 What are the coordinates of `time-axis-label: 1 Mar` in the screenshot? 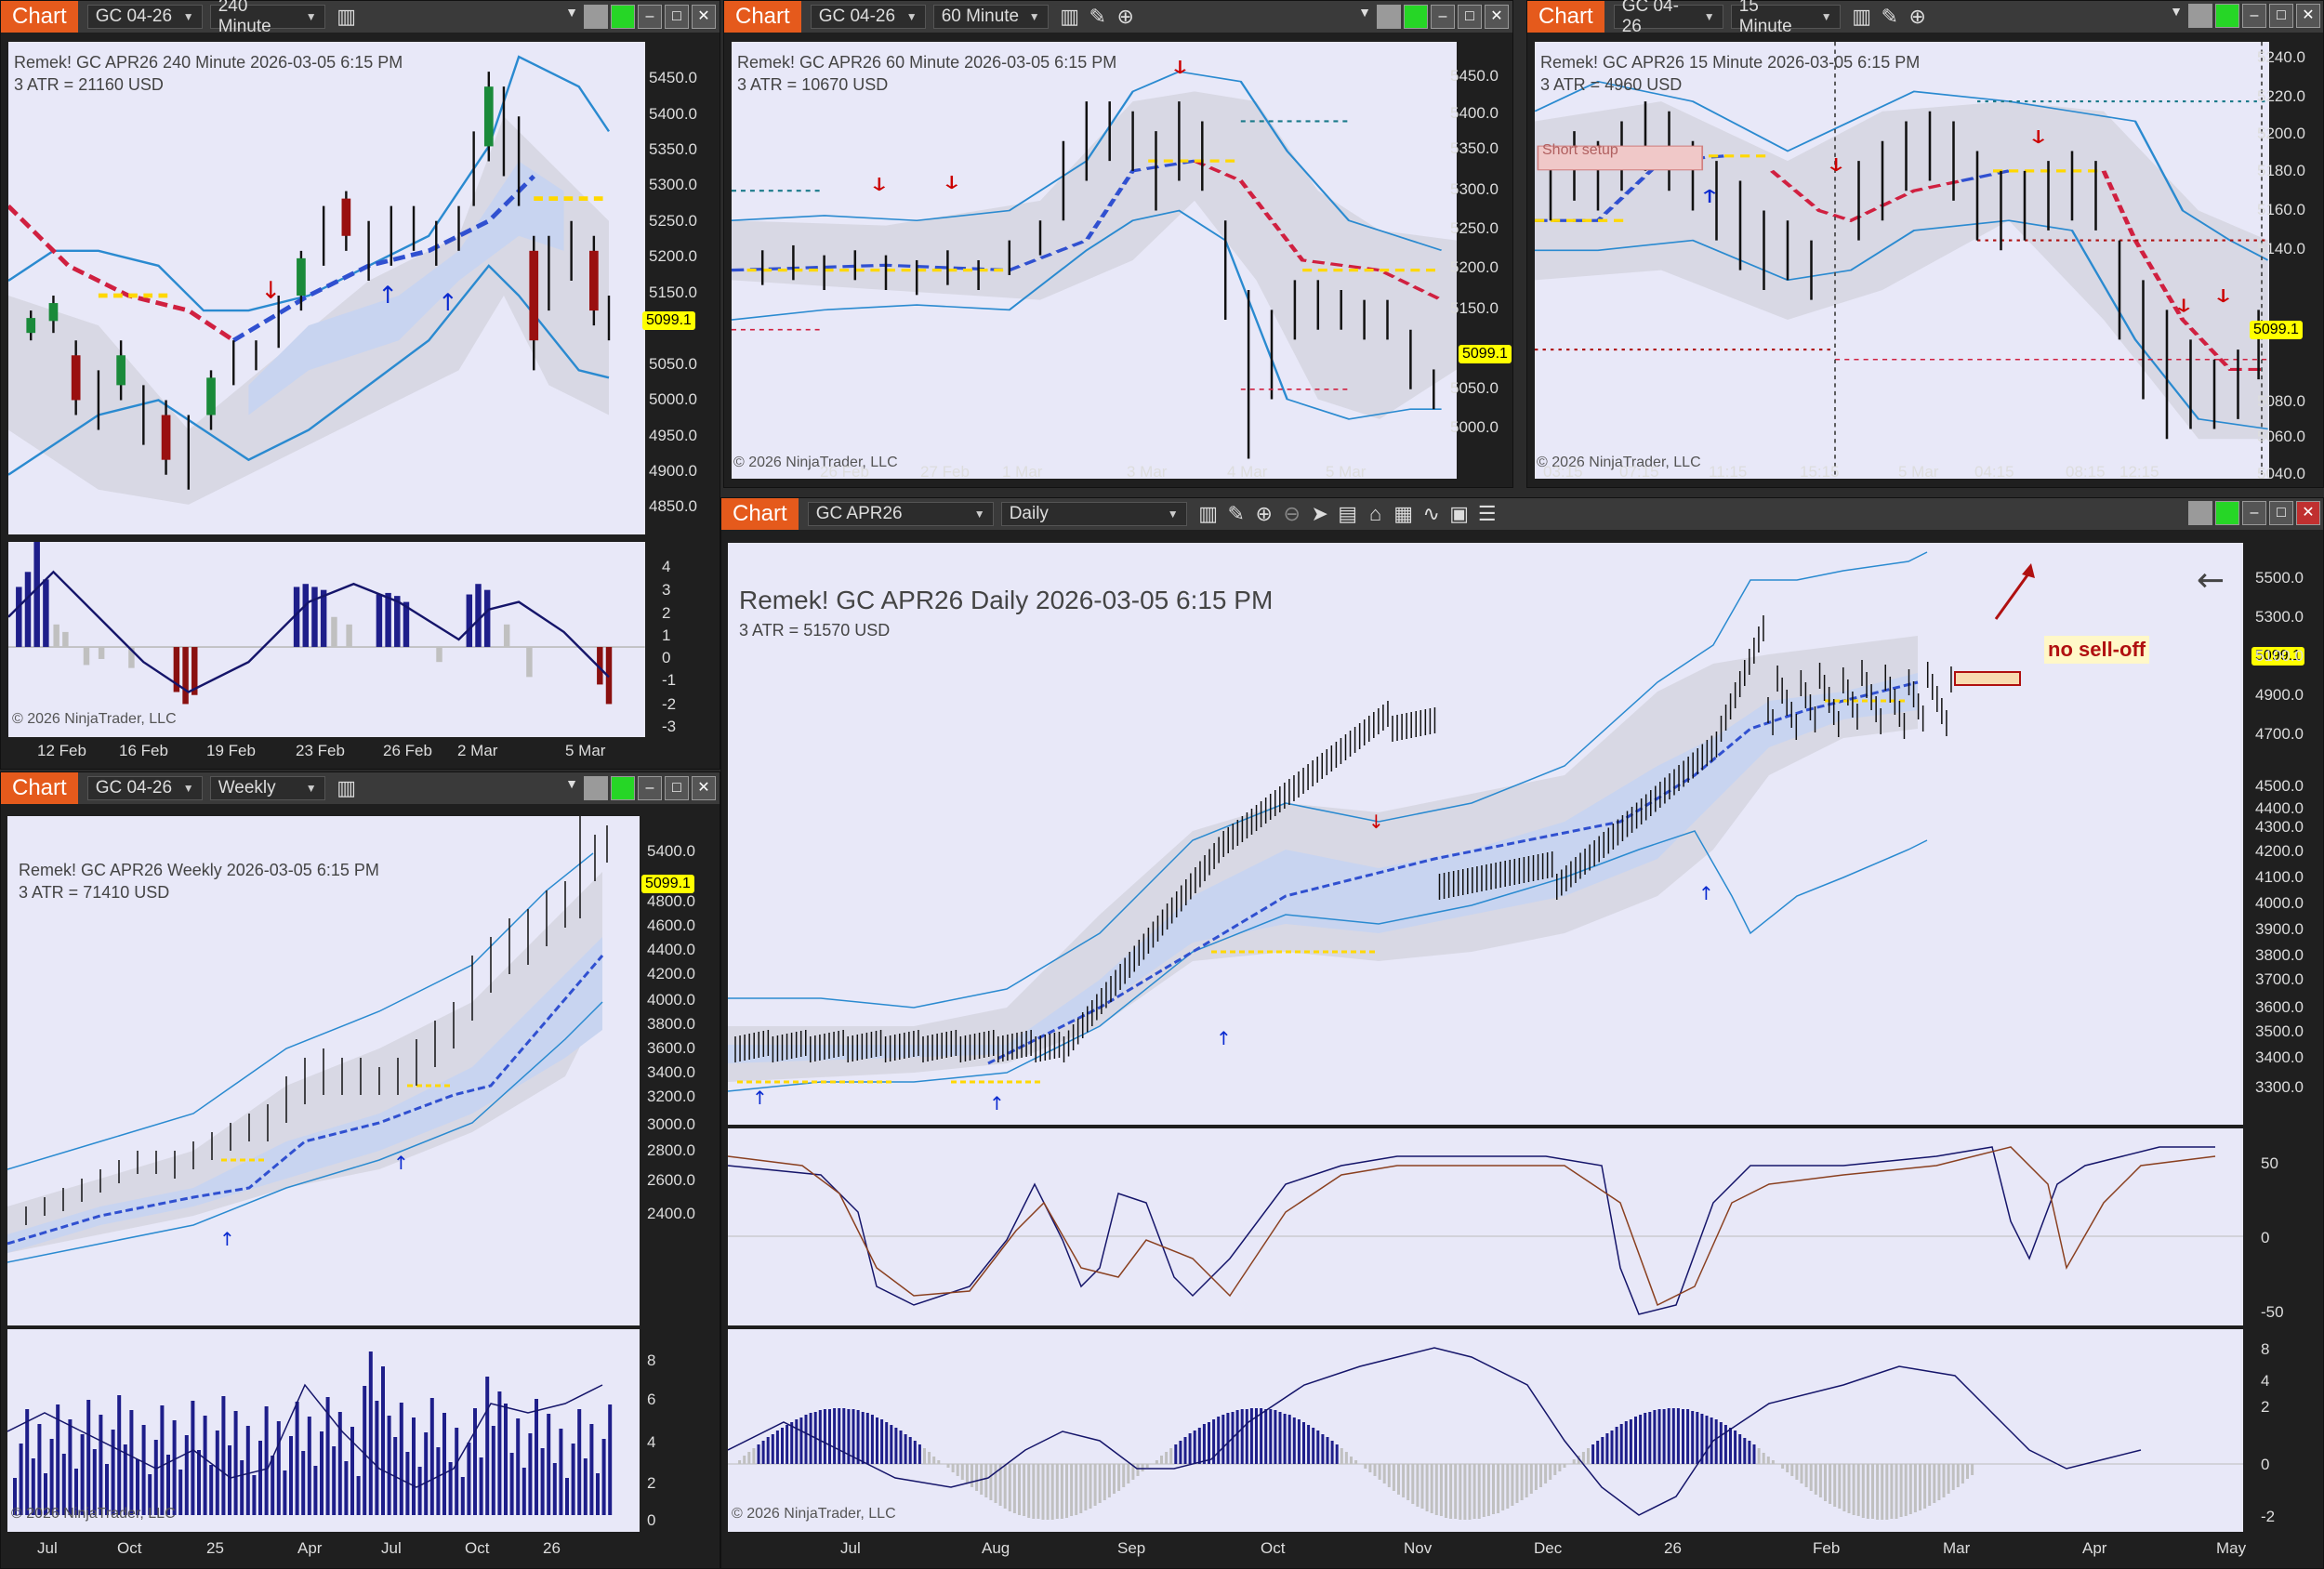 It's located at (1022, 472).